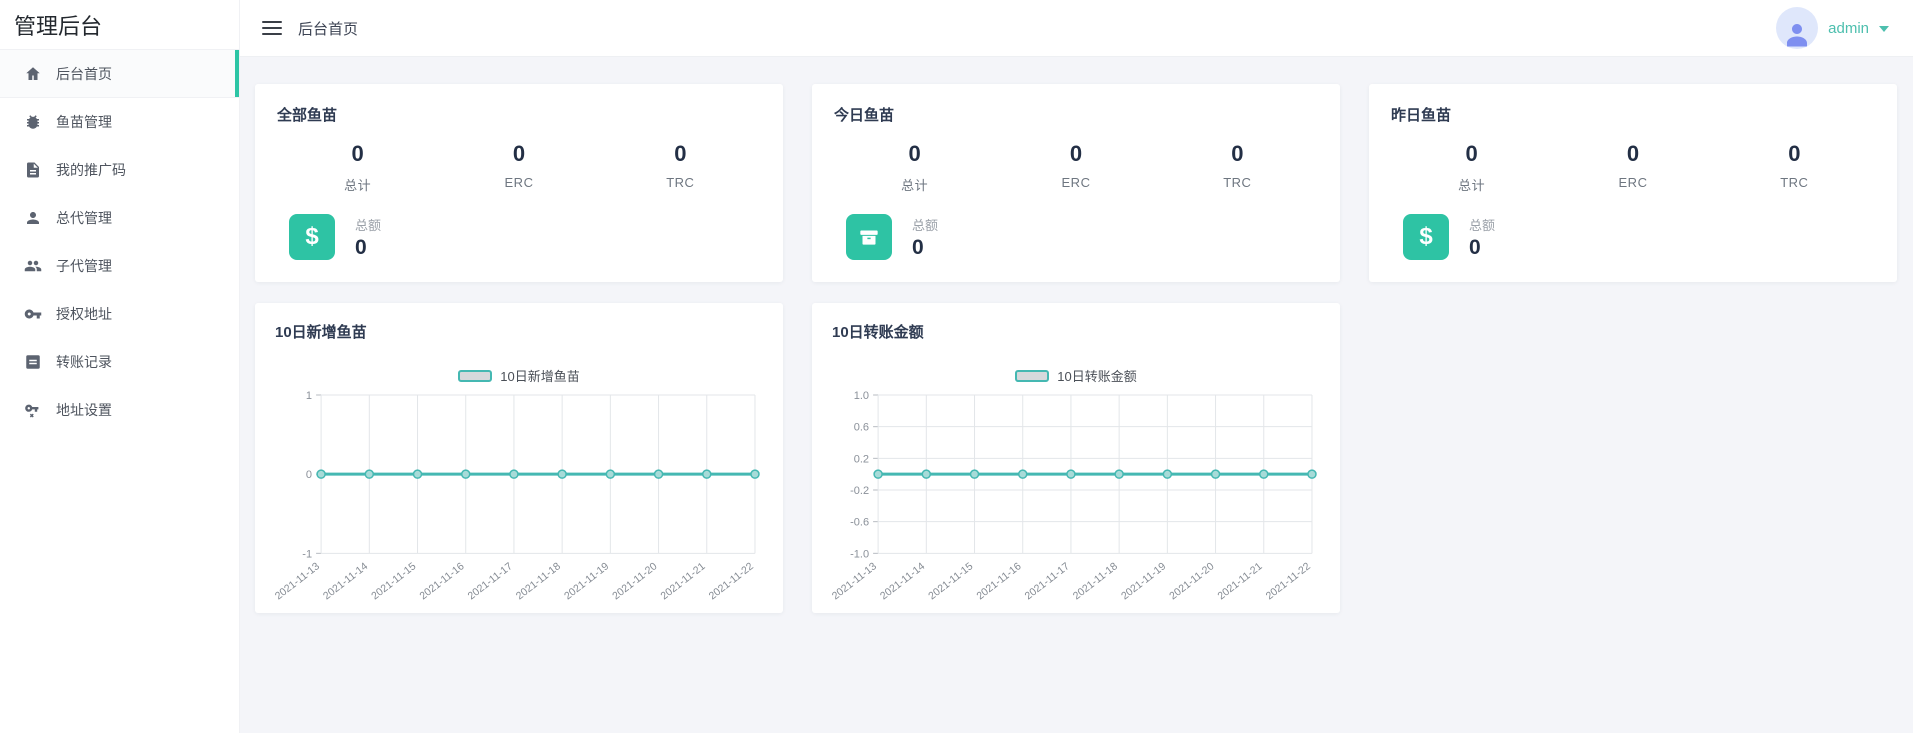 The image size is (1913, 733). Describe the element at coordinates (32, 411) in the screenshot. I see `key-x-icon` at that location.